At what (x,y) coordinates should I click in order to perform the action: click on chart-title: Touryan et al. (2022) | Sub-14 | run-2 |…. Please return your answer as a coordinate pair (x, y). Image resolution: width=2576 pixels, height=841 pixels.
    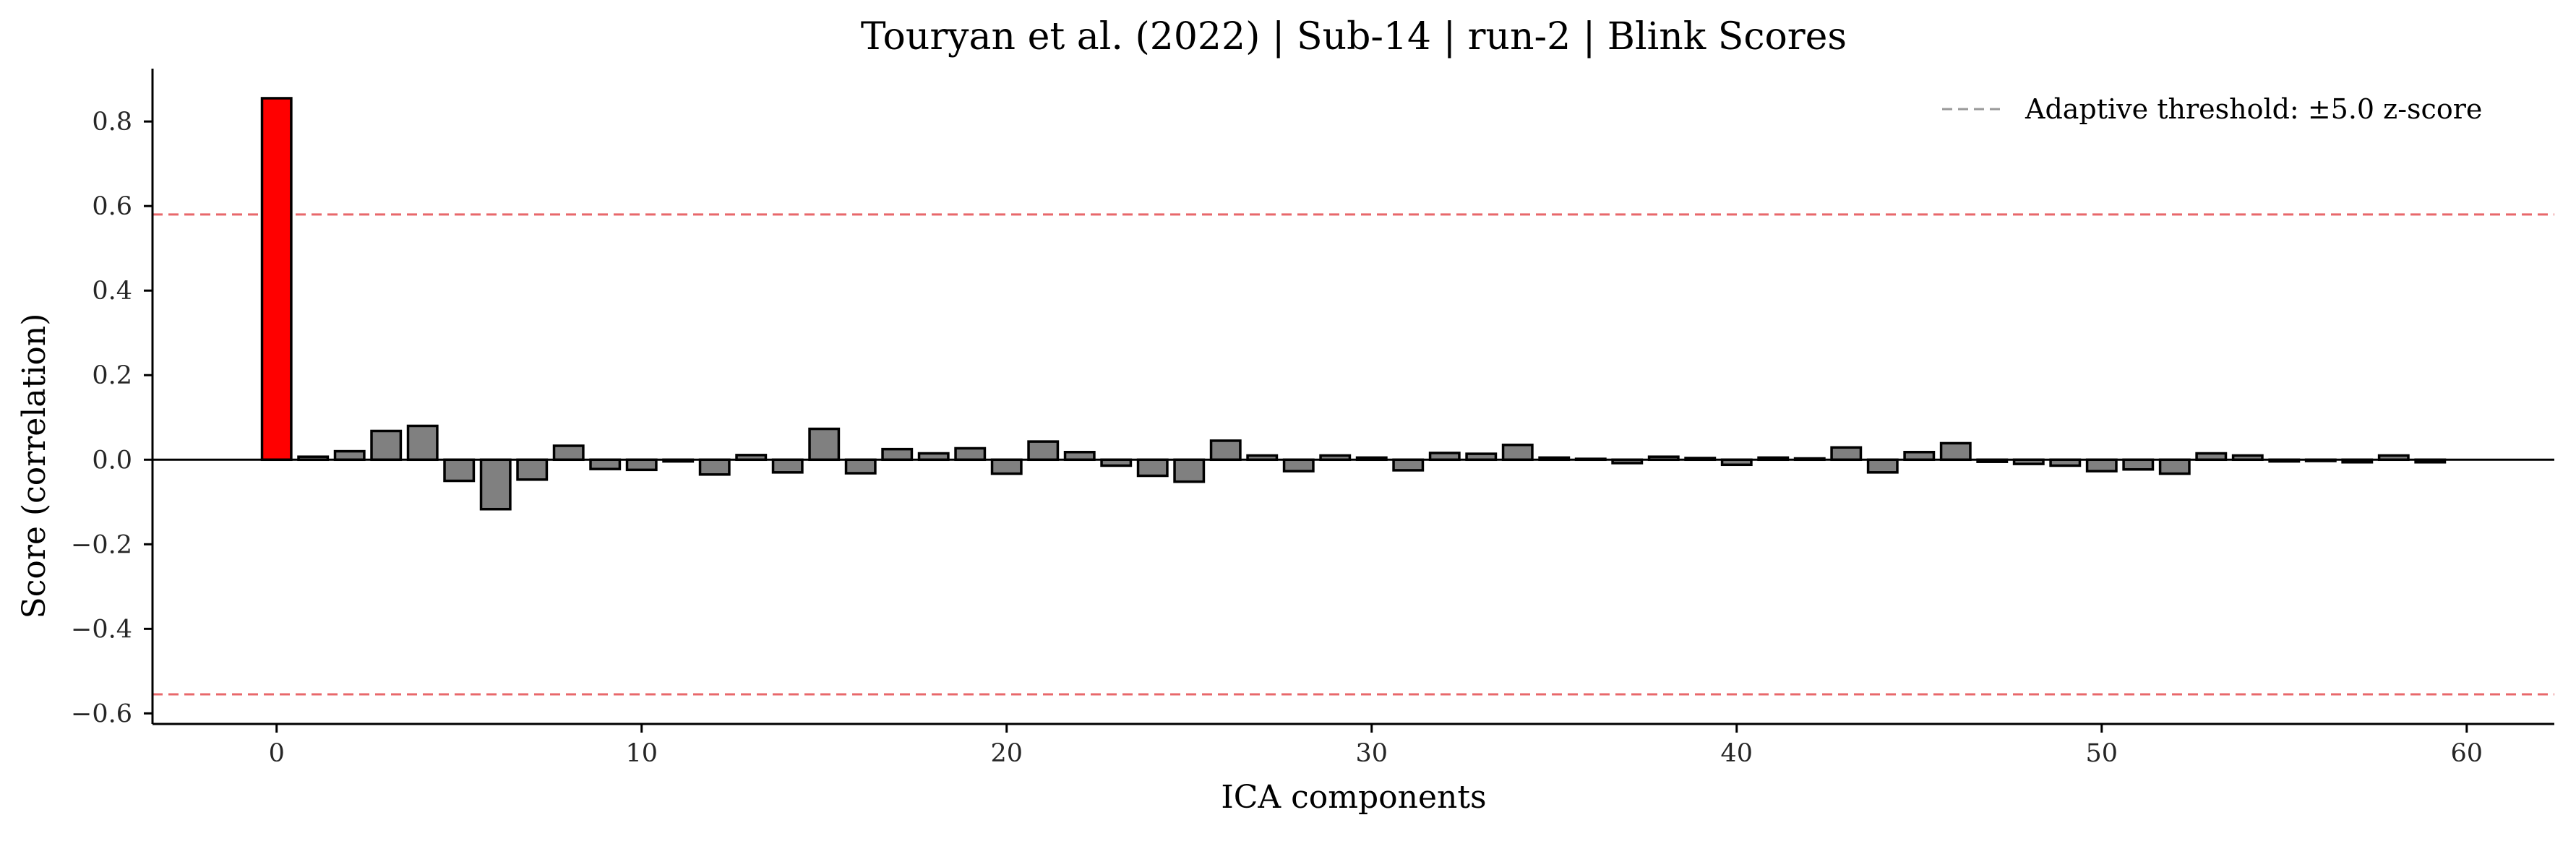
    Looking at the image, I should click on (1354, 37).